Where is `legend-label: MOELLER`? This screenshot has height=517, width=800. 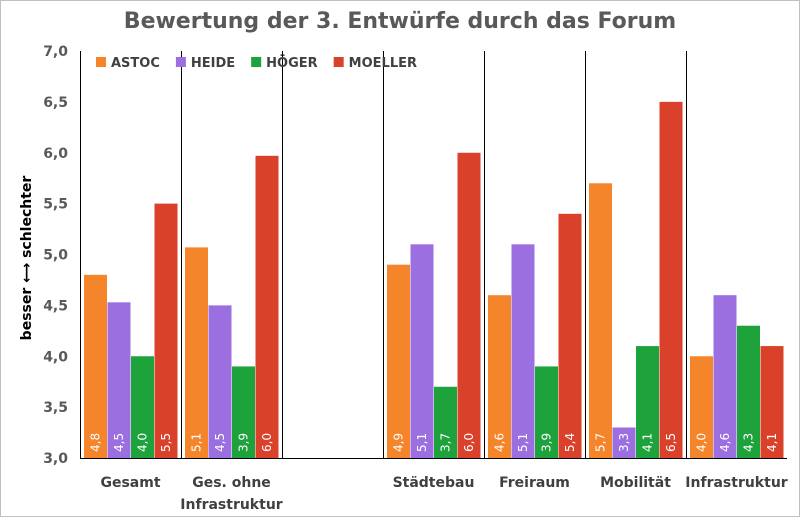 legend-label: MOELLER is located at coordinates (383, 63).